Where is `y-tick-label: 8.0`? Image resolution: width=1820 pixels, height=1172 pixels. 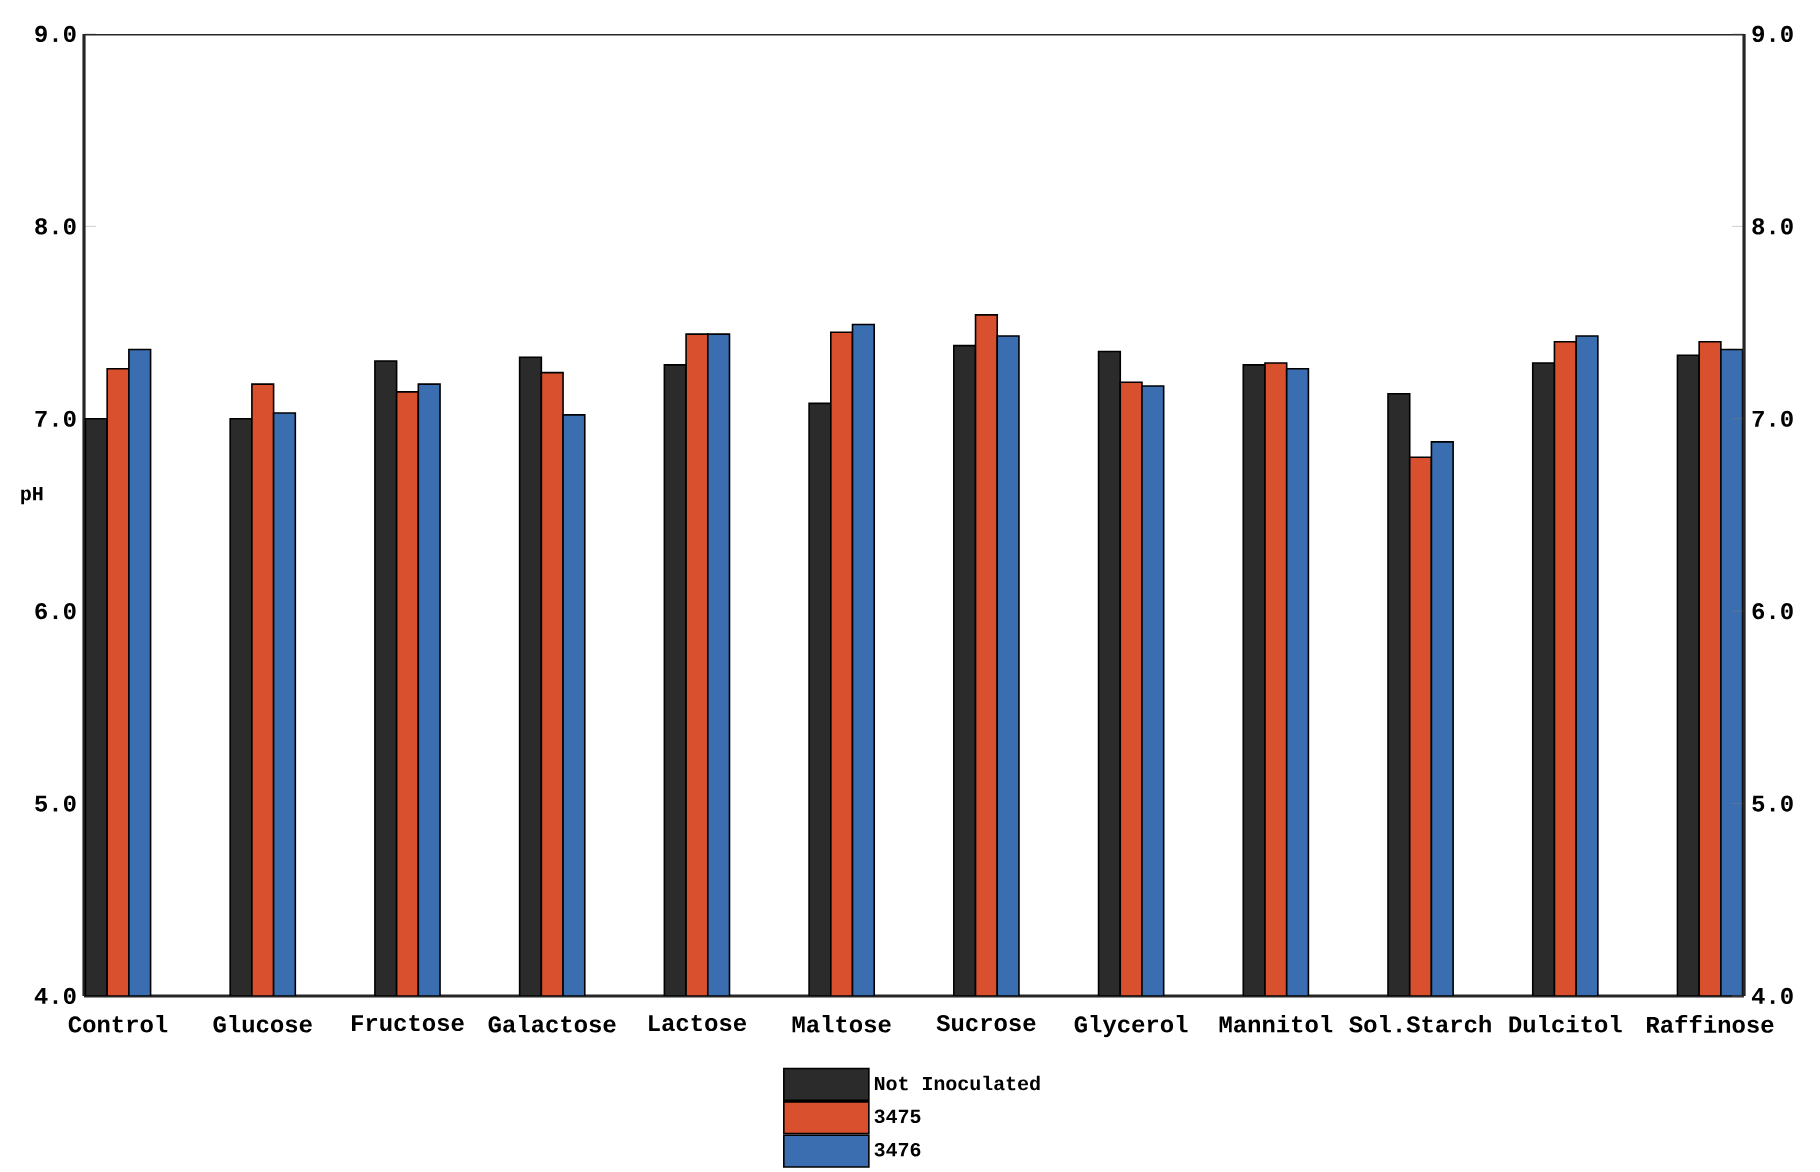 y-tick-label: 8.0 is located at coordinates (55, 226).